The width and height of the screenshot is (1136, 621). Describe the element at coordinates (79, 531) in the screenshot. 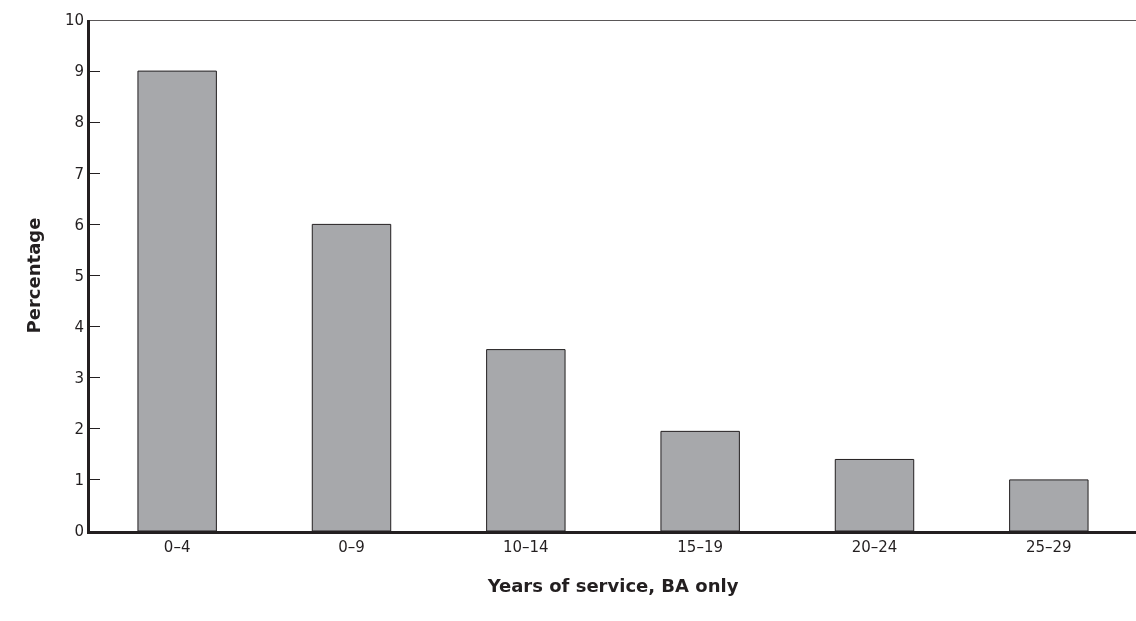

I see `y-tick-label: 0` at that location.